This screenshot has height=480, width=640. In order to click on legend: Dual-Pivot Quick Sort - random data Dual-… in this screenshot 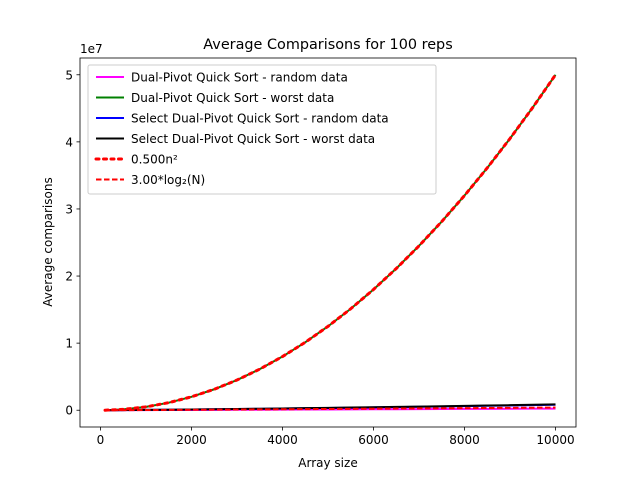, I will do `click(262, 129)`.